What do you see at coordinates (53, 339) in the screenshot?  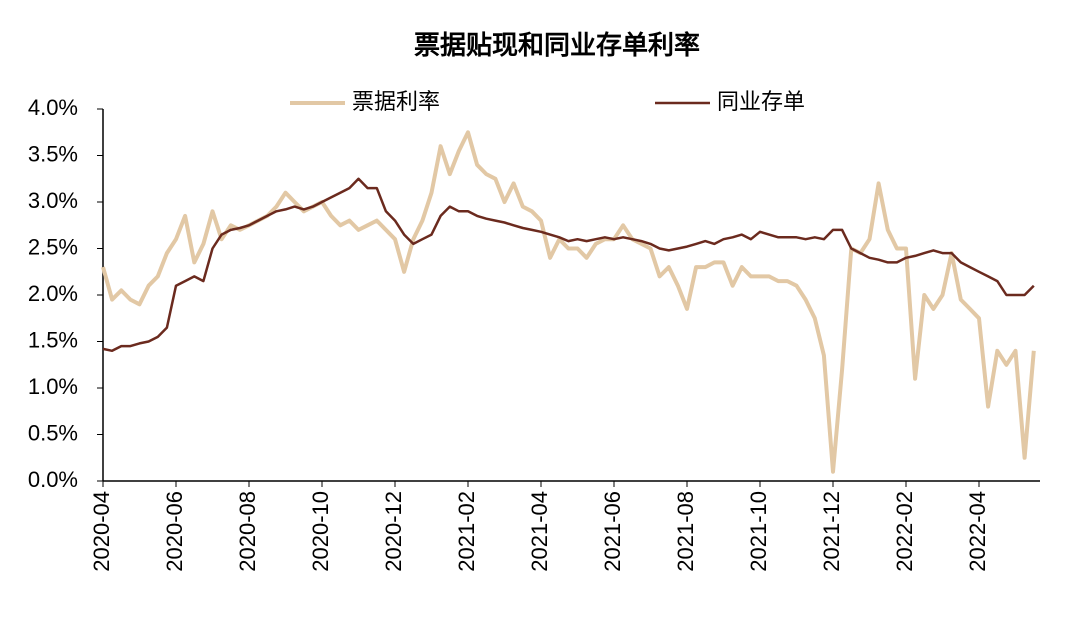 I see `y-tick-label: 1.5%` at bounding box center [53, 339].